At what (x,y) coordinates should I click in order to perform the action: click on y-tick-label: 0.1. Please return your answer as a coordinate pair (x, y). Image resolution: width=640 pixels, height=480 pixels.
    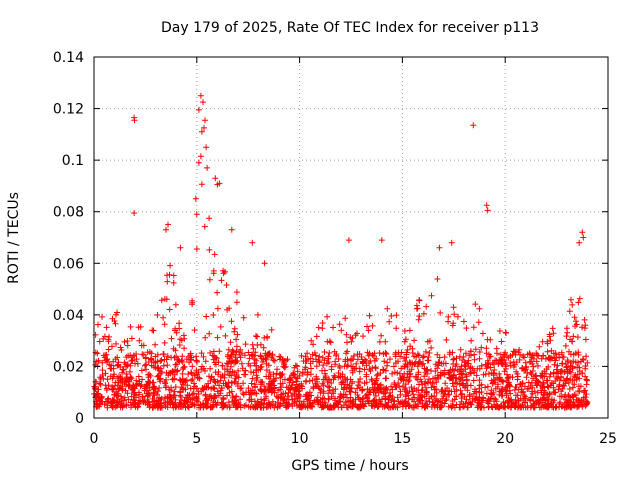
    Looking at the image, I should click on (73, 161).